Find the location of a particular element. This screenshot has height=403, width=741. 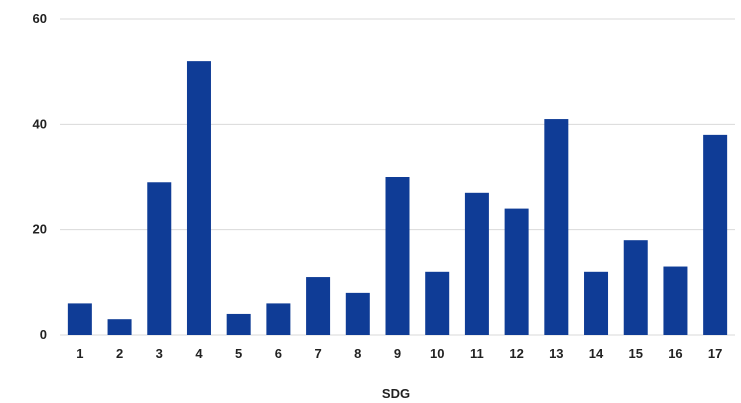

x-axis-ticks: 1 2 3 4 5 6 7 8 9 10 11 12 13 14 15 16 17 is located at coordinates (399, 353).